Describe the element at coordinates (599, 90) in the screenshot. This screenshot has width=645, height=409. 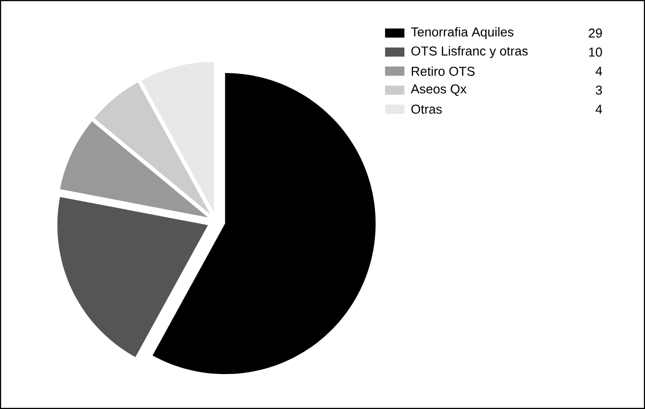
I see `data-label: 3` at that location.